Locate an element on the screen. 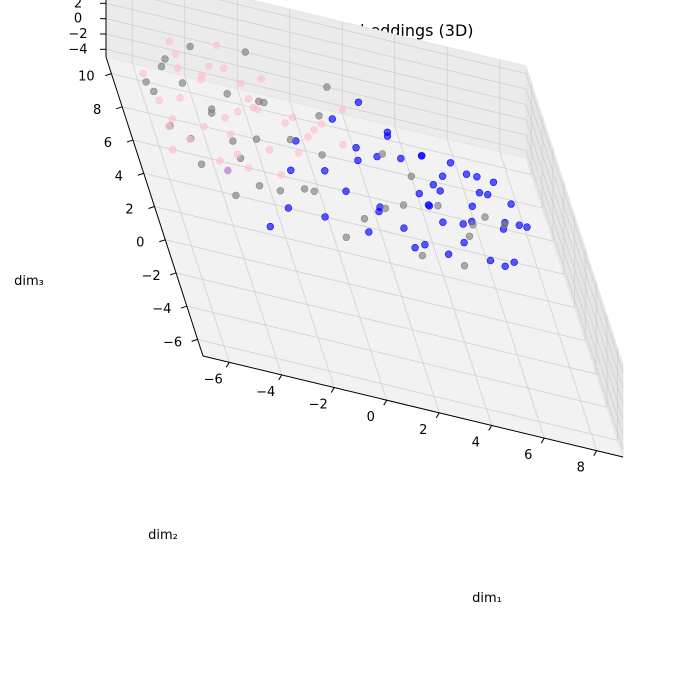  x-tick-label: 6 is located at coordinates (528, 455).